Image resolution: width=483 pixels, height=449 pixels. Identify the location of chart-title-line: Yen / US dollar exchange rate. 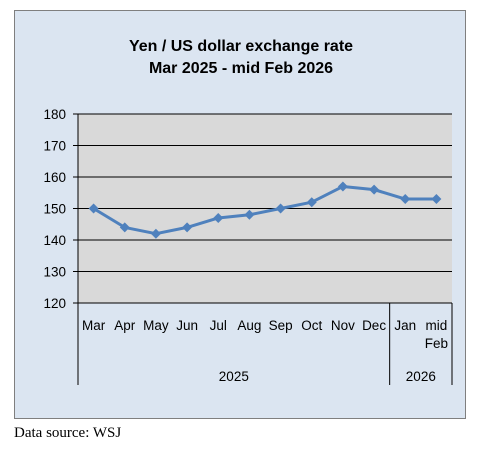
(241, 46).